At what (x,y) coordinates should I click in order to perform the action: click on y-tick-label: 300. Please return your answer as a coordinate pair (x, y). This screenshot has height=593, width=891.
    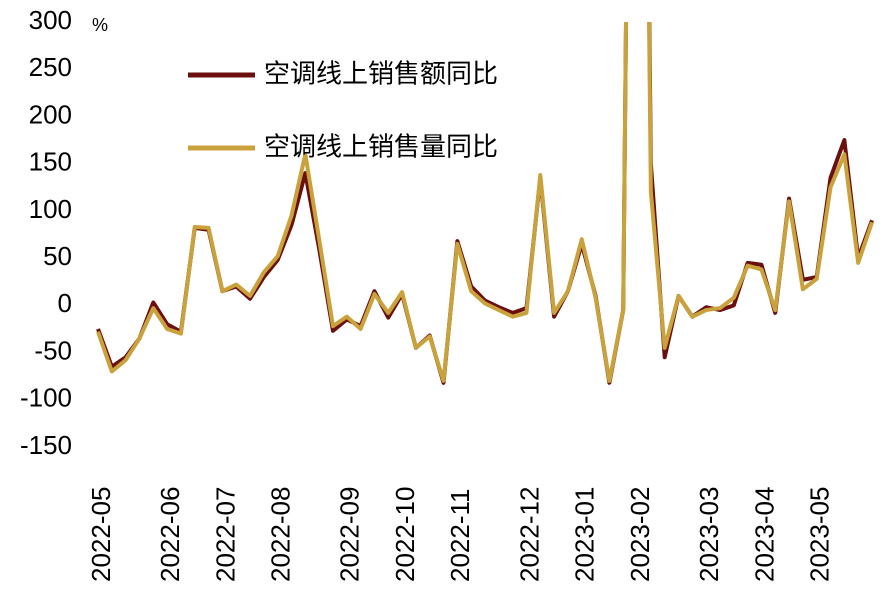
    Looking at the image, I should click on (50, 20).